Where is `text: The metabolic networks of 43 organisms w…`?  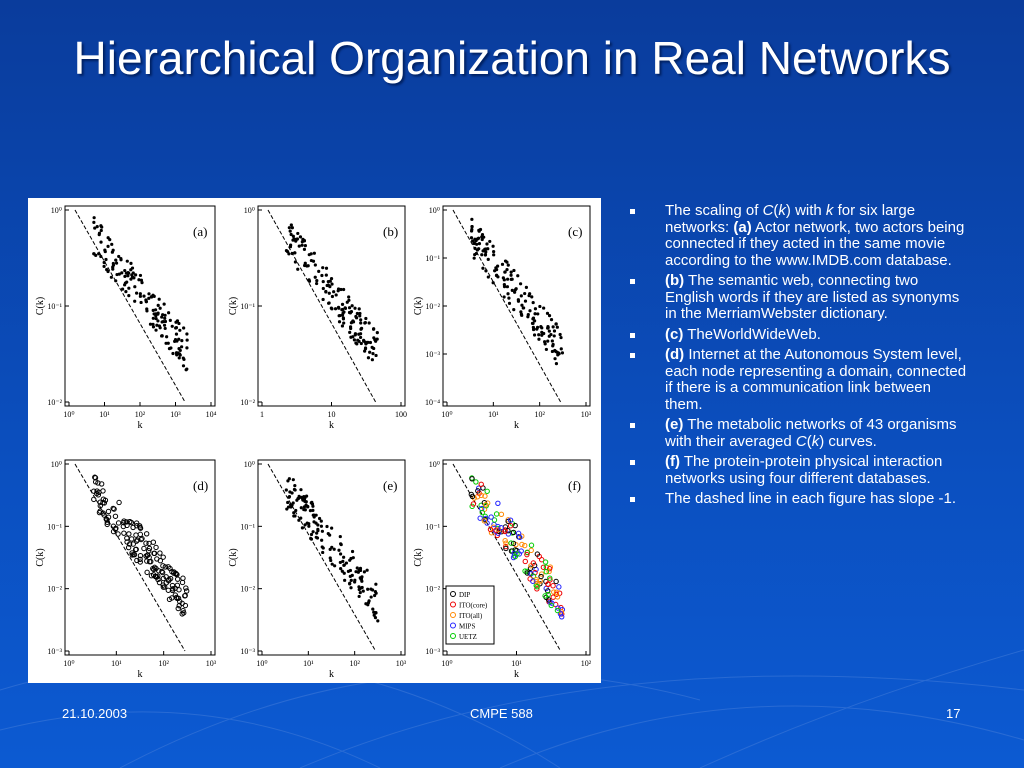 text: The metabolic networks of 43 organisms w… is located at coordinates (811, 433).